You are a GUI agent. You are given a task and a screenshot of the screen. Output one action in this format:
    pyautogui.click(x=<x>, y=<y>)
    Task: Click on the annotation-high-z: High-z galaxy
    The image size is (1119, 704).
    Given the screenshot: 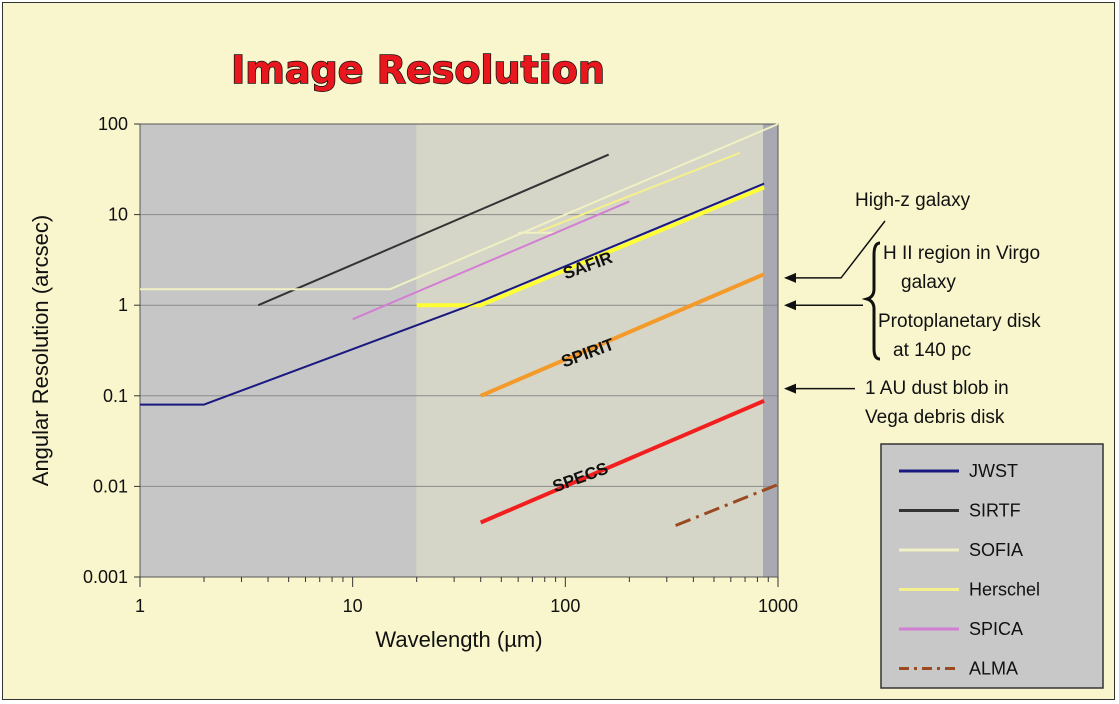 What is the action you would take?
    pyautogui.click(x=913, y=200)
    